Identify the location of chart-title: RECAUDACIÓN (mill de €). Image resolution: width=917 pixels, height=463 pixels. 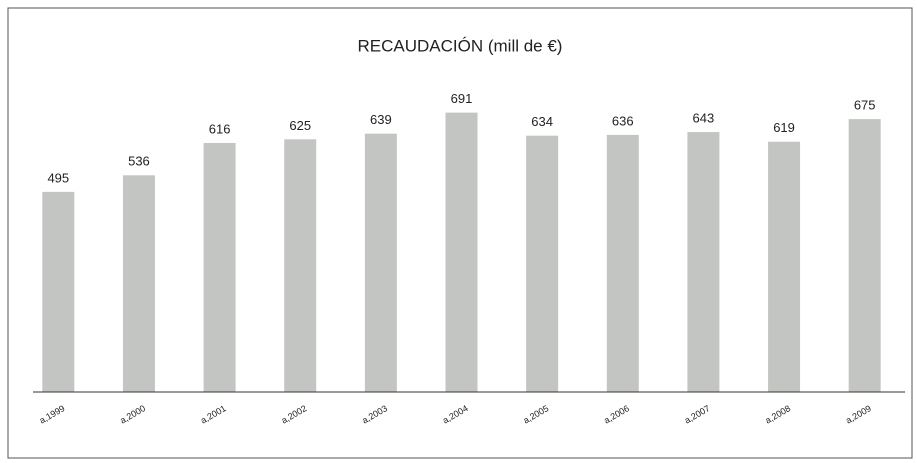
(460, 45).